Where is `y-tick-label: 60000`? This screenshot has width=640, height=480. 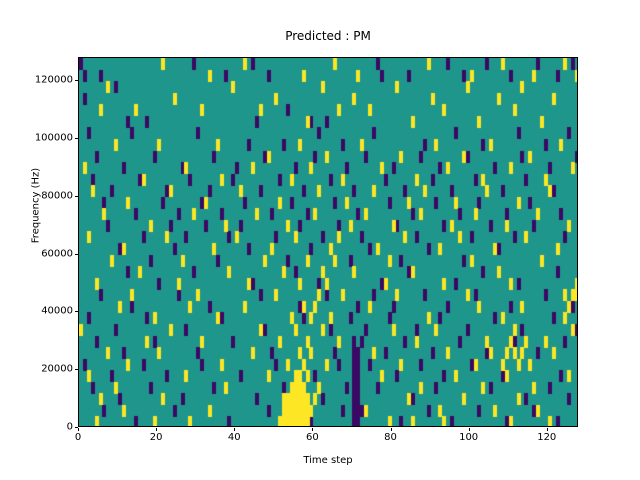 y-tick-label: 60000 is located at coordinates (57, 254).